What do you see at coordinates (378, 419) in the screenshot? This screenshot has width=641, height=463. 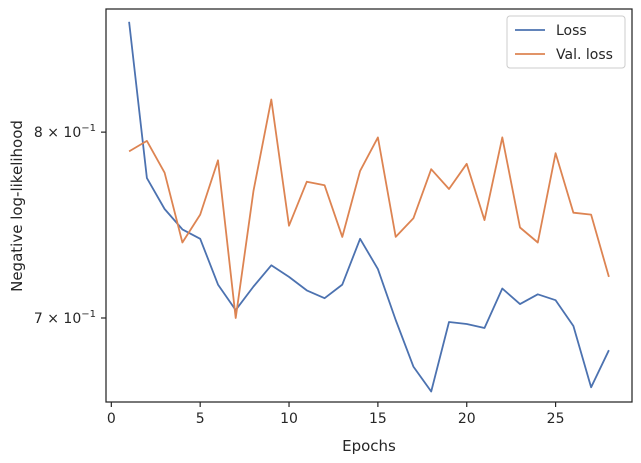 I see `x-tick-label: 15` at bounding box center [378, 419].